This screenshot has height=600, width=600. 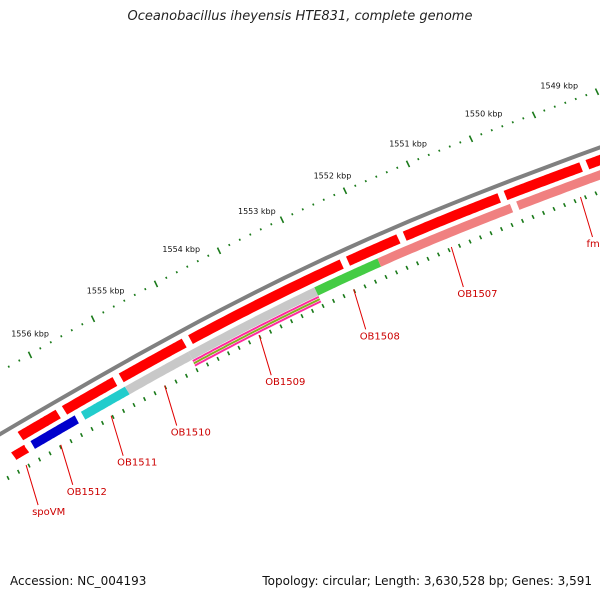 What do you see at coordinates (593, 244) in the screenshot?
I see `gene-label: fmt` at bounding box center [593, 244].